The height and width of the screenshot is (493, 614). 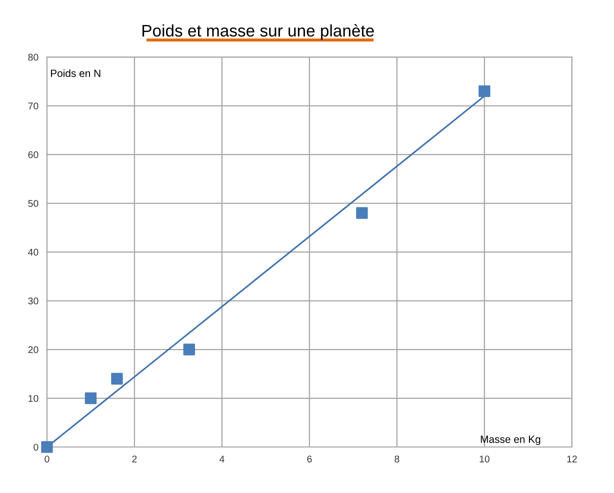 What do you see at coordinates (47, 459) in the screenshot?
I see `x-tick-label: 0` at bounding box center [47, 459].